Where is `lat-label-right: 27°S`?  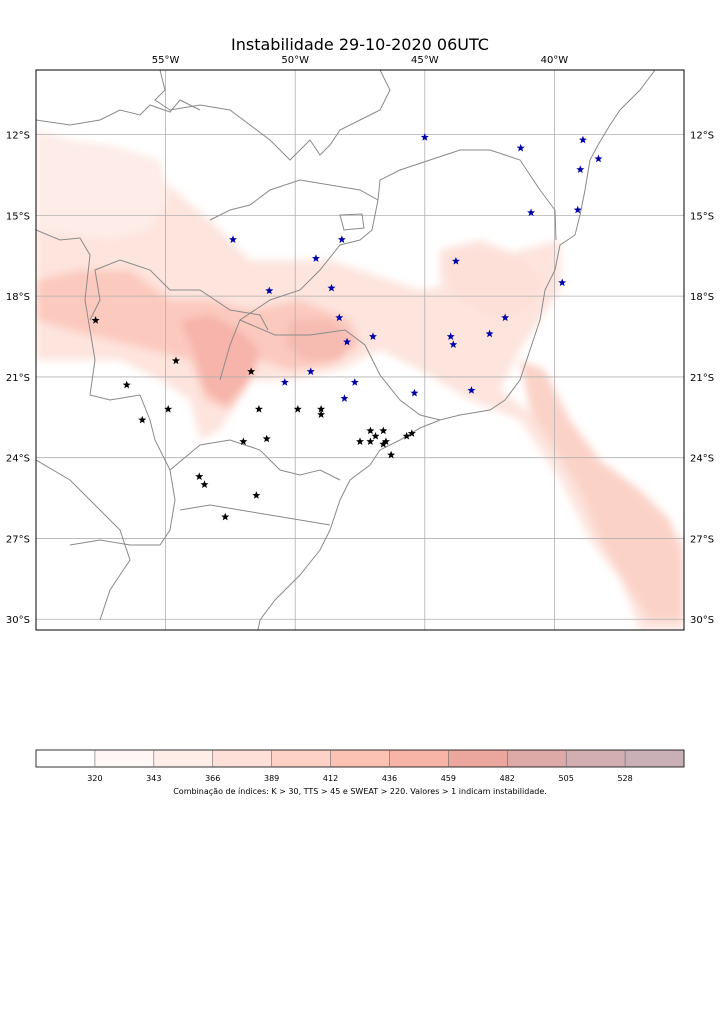
lat-label-right: 27°S is located at coordinates (702, 539).